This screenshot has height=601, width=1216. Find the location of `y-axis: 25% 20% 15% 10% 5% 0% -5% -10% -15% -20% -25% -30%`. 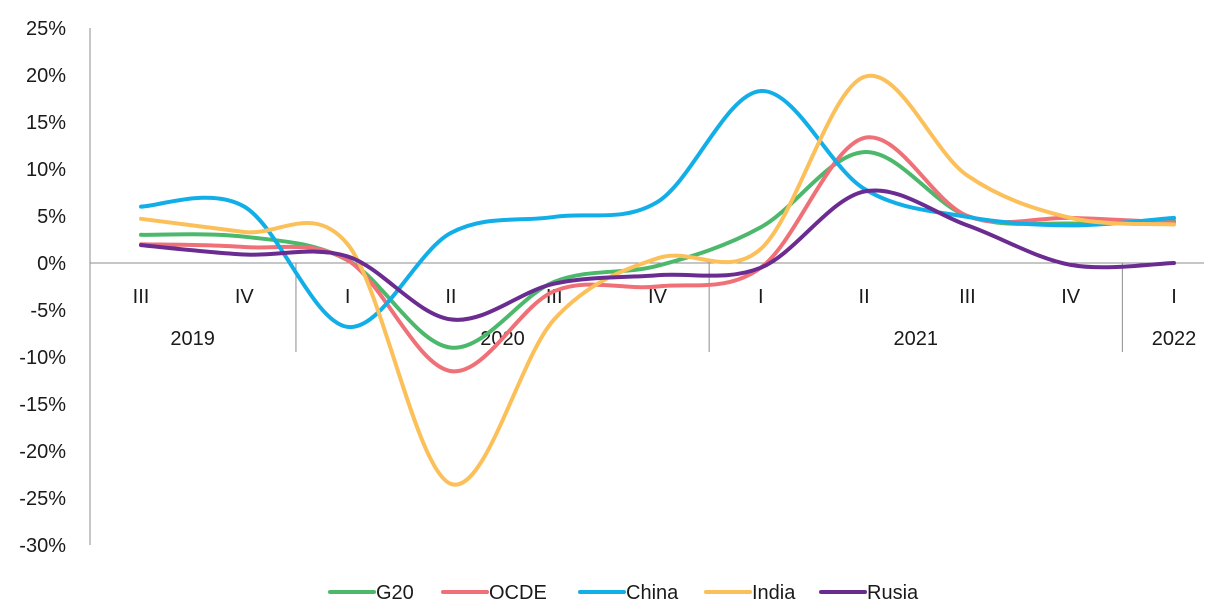

y-axis: 25% 20% 15% 10% 5% 0% -5% -10% -15% -20% -25% -30% is located at coordinates (55, 287).